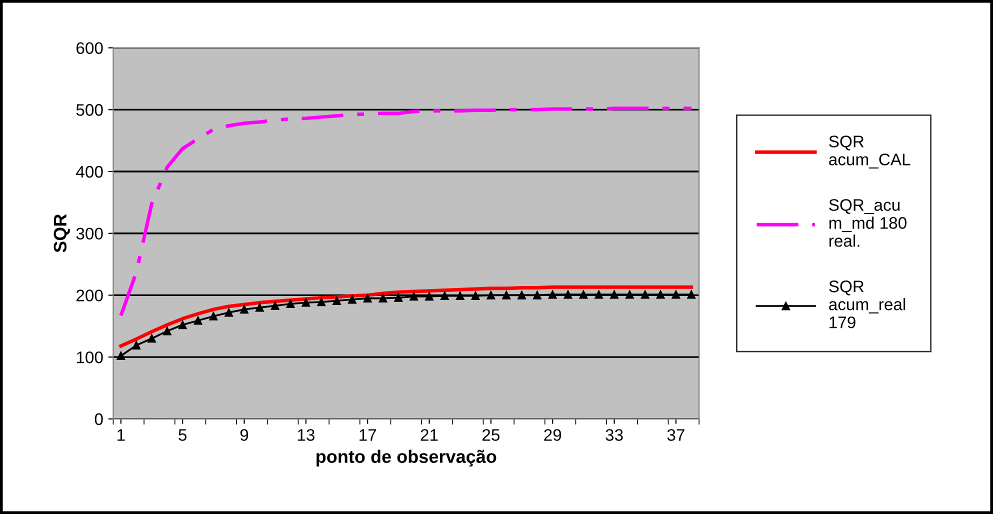 This screenshot has width=993, height=514. Describe the element at coordinates (89, 234) in the screenshot. I see `y-tick-label: 300` at that location.